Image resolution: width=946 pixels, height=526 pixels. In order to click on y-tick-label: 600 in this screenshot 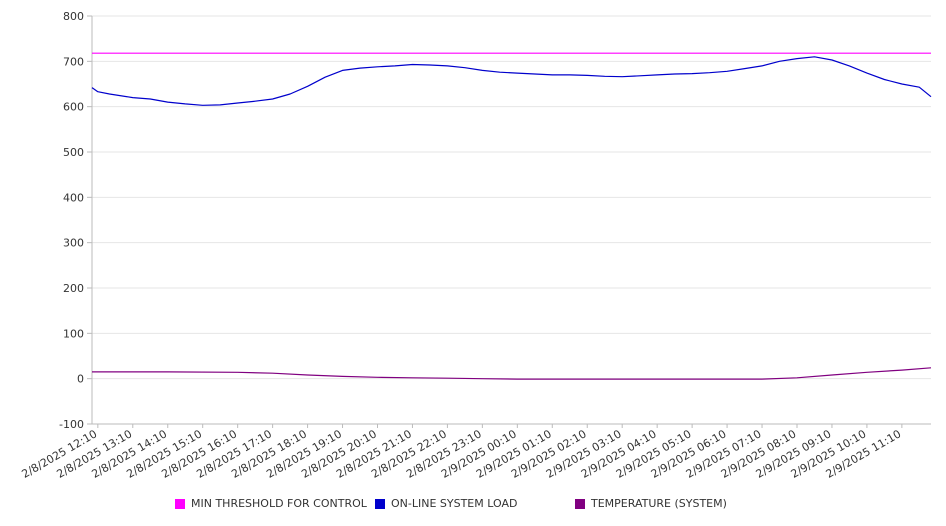, I will do `click(73, 107)`.